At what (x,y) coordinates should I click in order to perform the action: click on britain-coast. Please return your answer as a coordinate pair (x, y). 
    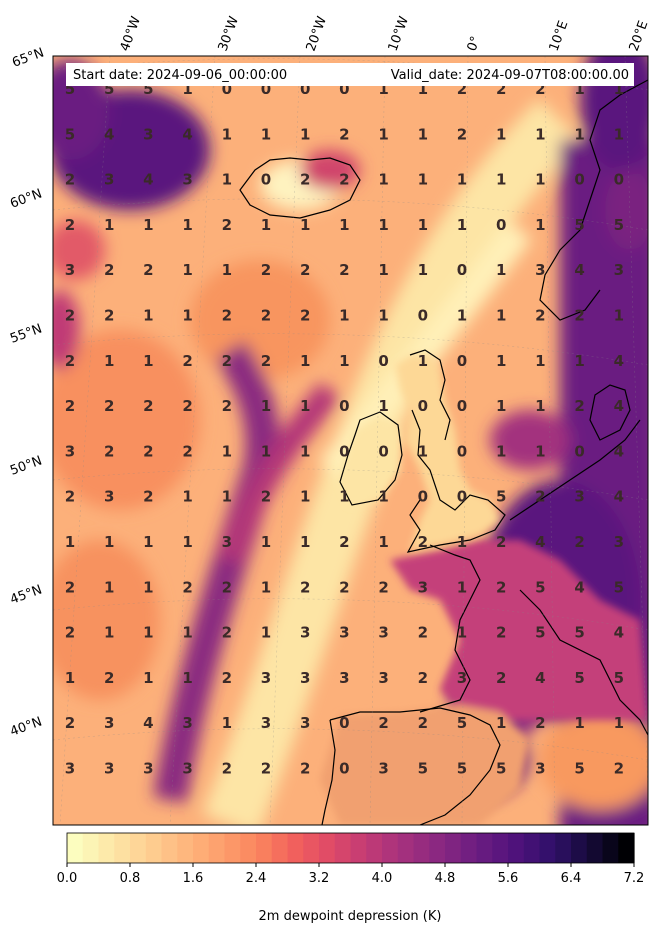
    Looking at the image, I should click on (456, 481).